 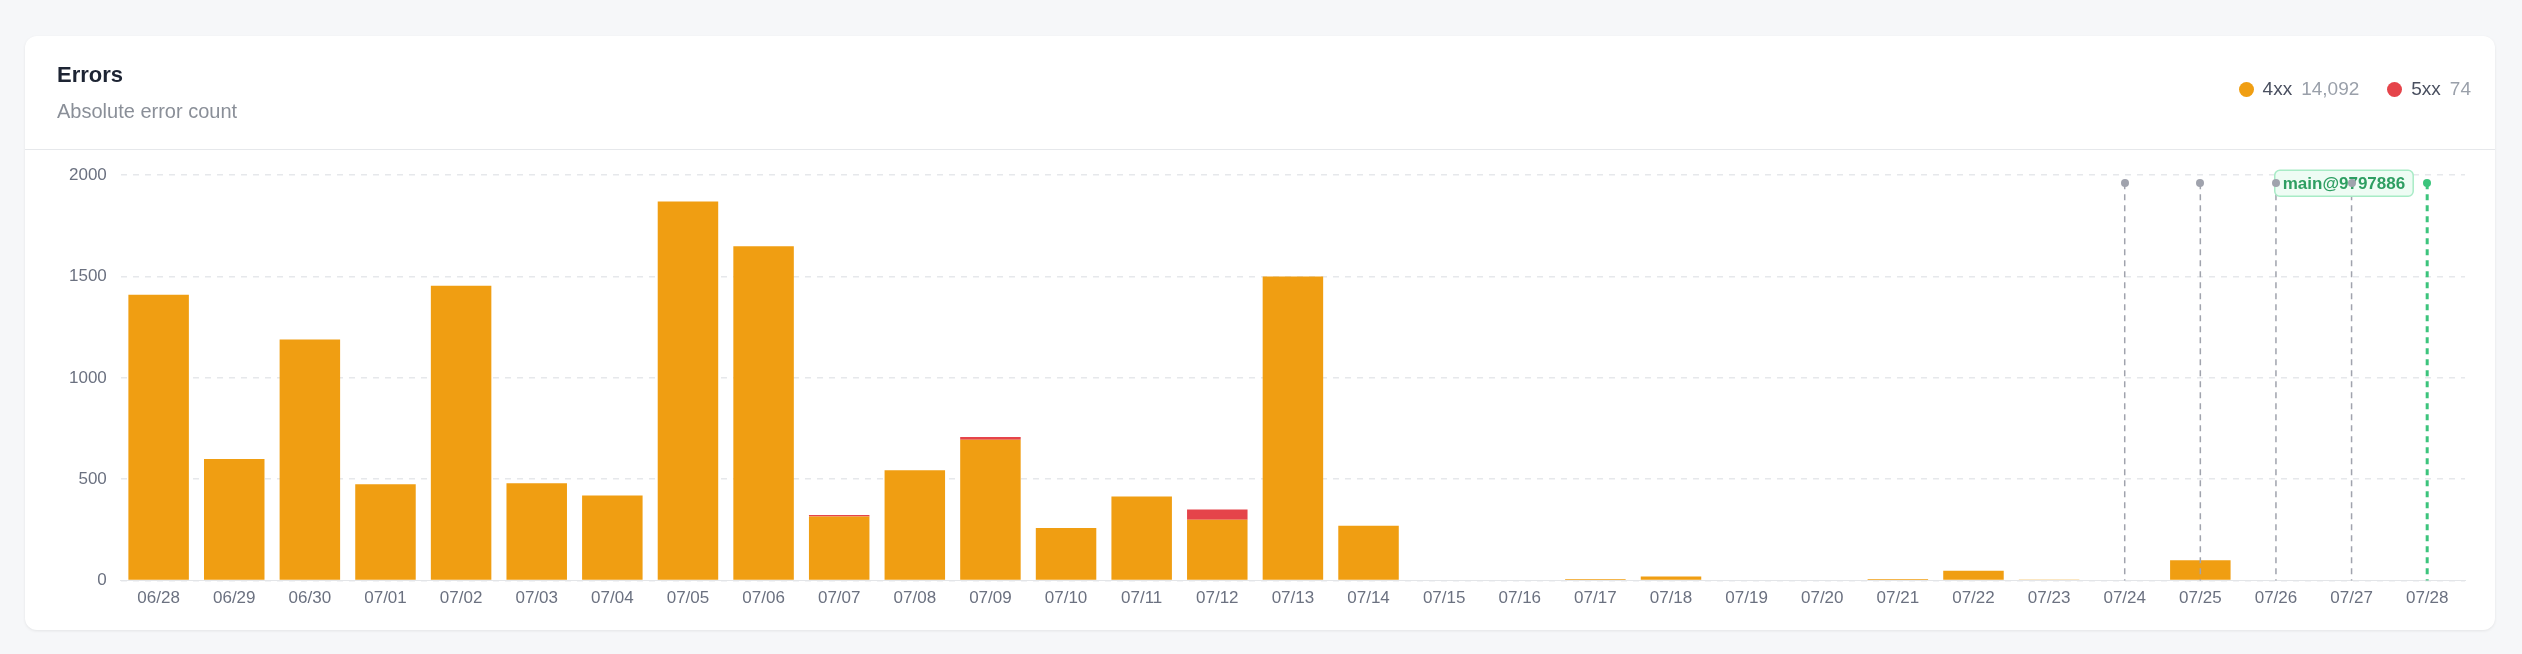 What do you see at coordinates (915, 598) in the screenshot?
I see `x-tick-label: 07/08` at bounding box center [915, 598].